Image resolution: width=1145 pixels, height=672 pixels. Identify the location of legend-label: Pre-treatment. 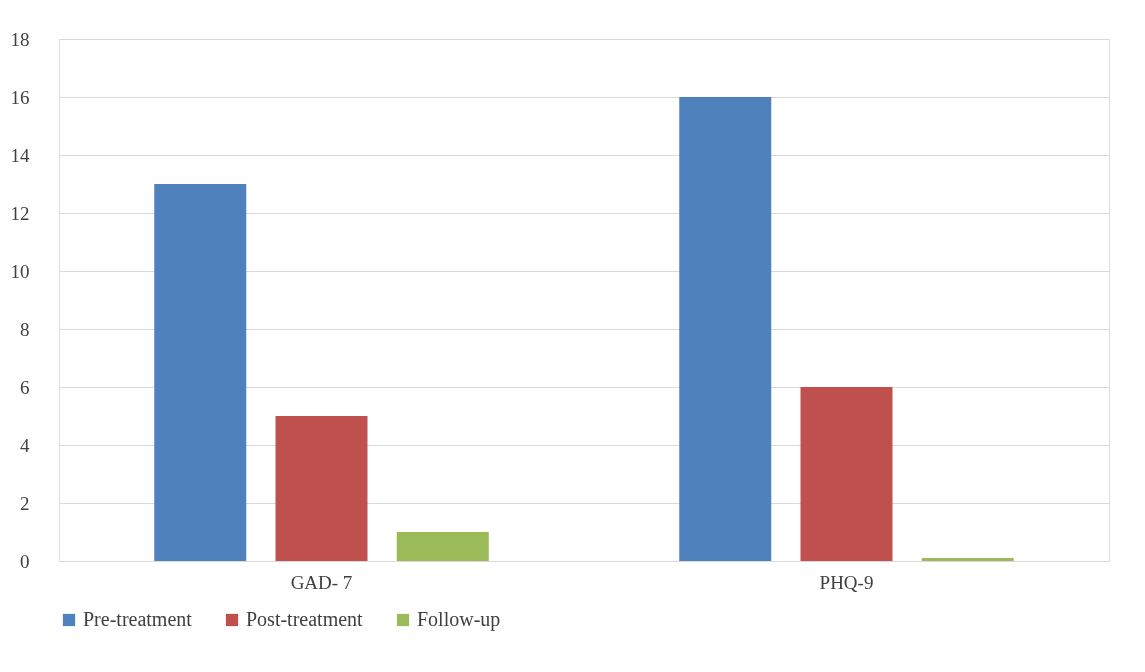
(138, 619).